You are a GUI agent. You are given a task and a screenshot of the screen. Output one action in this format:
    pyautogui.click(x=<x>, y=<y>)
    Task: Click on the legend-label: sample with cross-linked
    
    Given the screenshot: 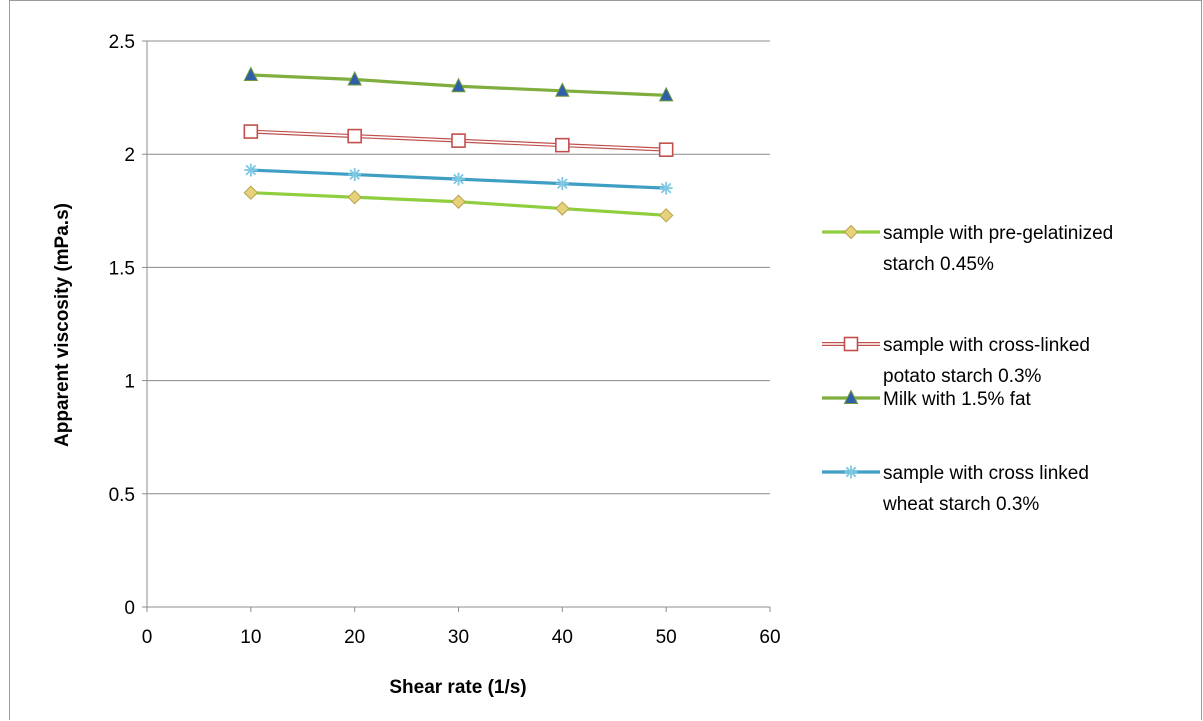 What is the action you would take?
    pyautogui.click(x=986, y=345)
    